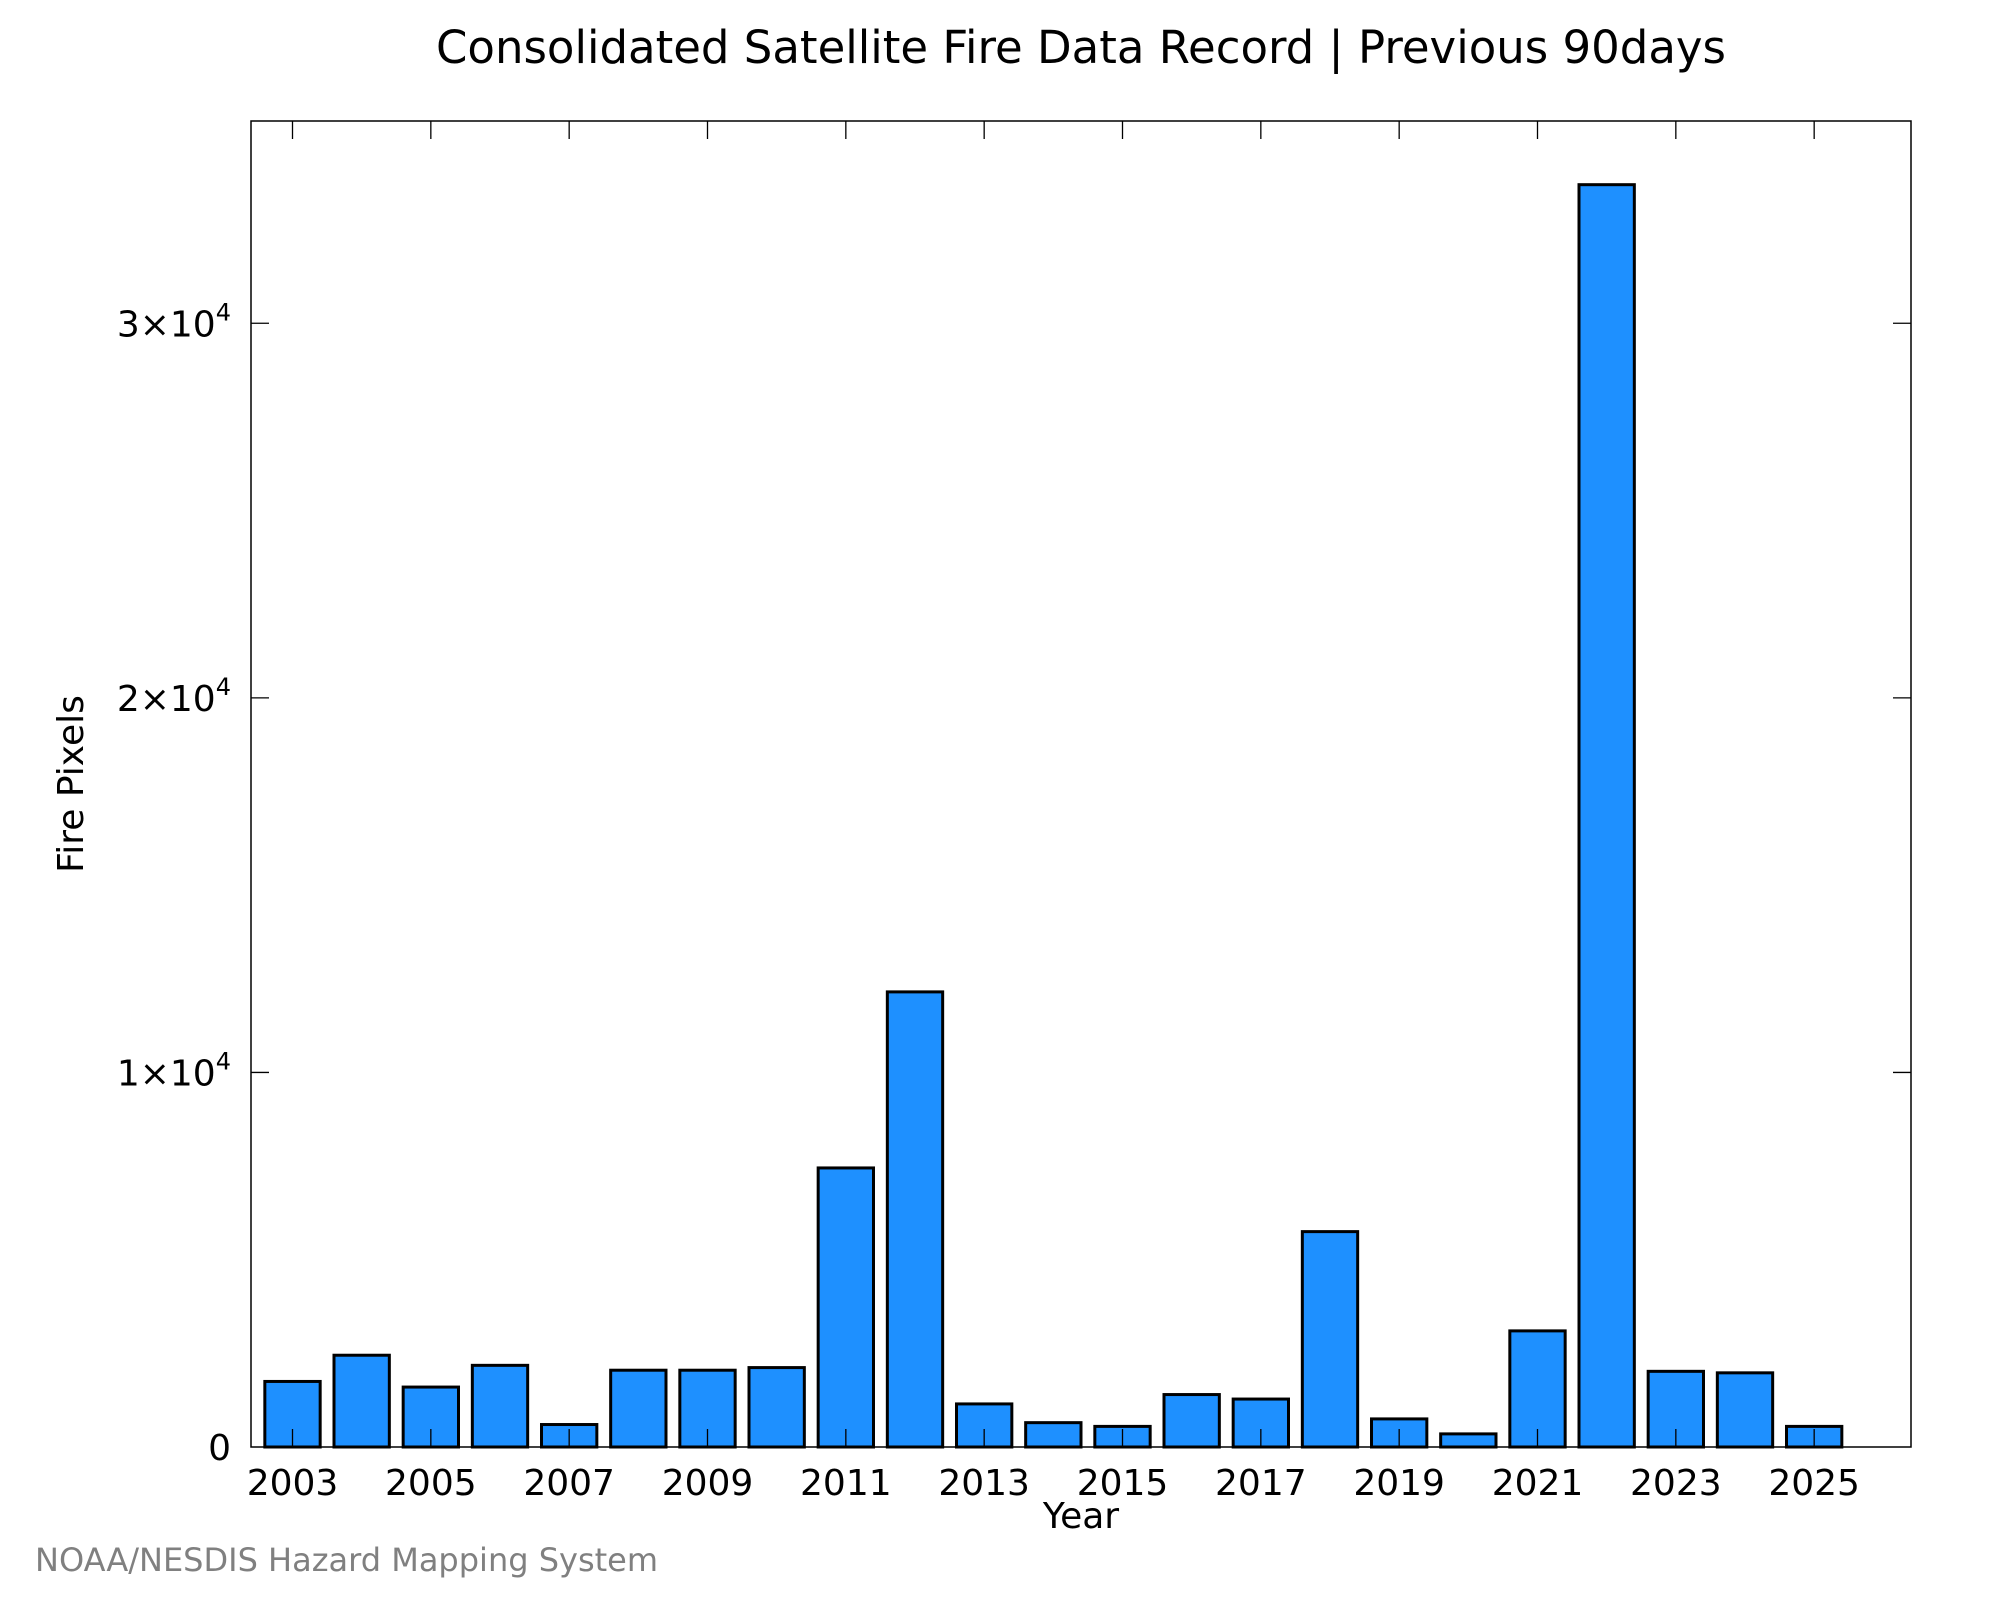 The width and height of the screenshot is (2000, 1600). What do you see at coordinates (915, 1219) in the screenshot?
I see `bar-2012` at bounding box center [915, 1219].